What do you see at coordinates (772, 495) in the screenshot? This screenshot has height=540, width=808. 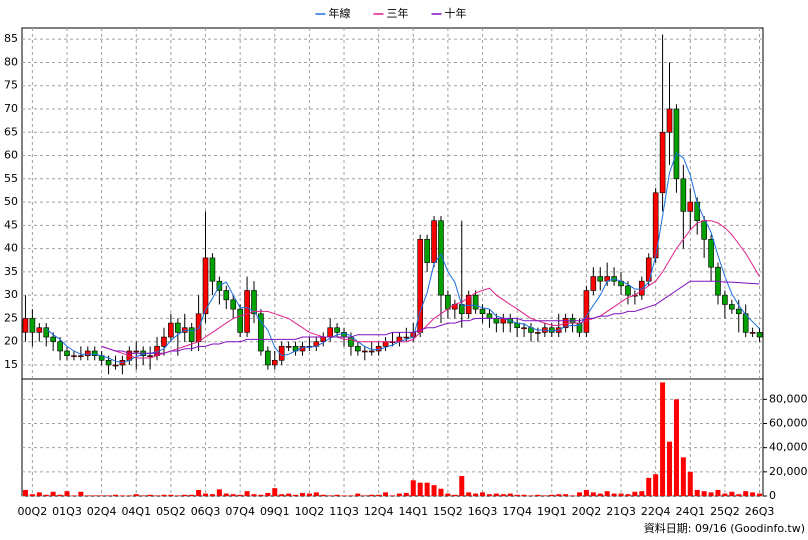 I see `y2-tick-label: 0` at bounding box center [772, 495].